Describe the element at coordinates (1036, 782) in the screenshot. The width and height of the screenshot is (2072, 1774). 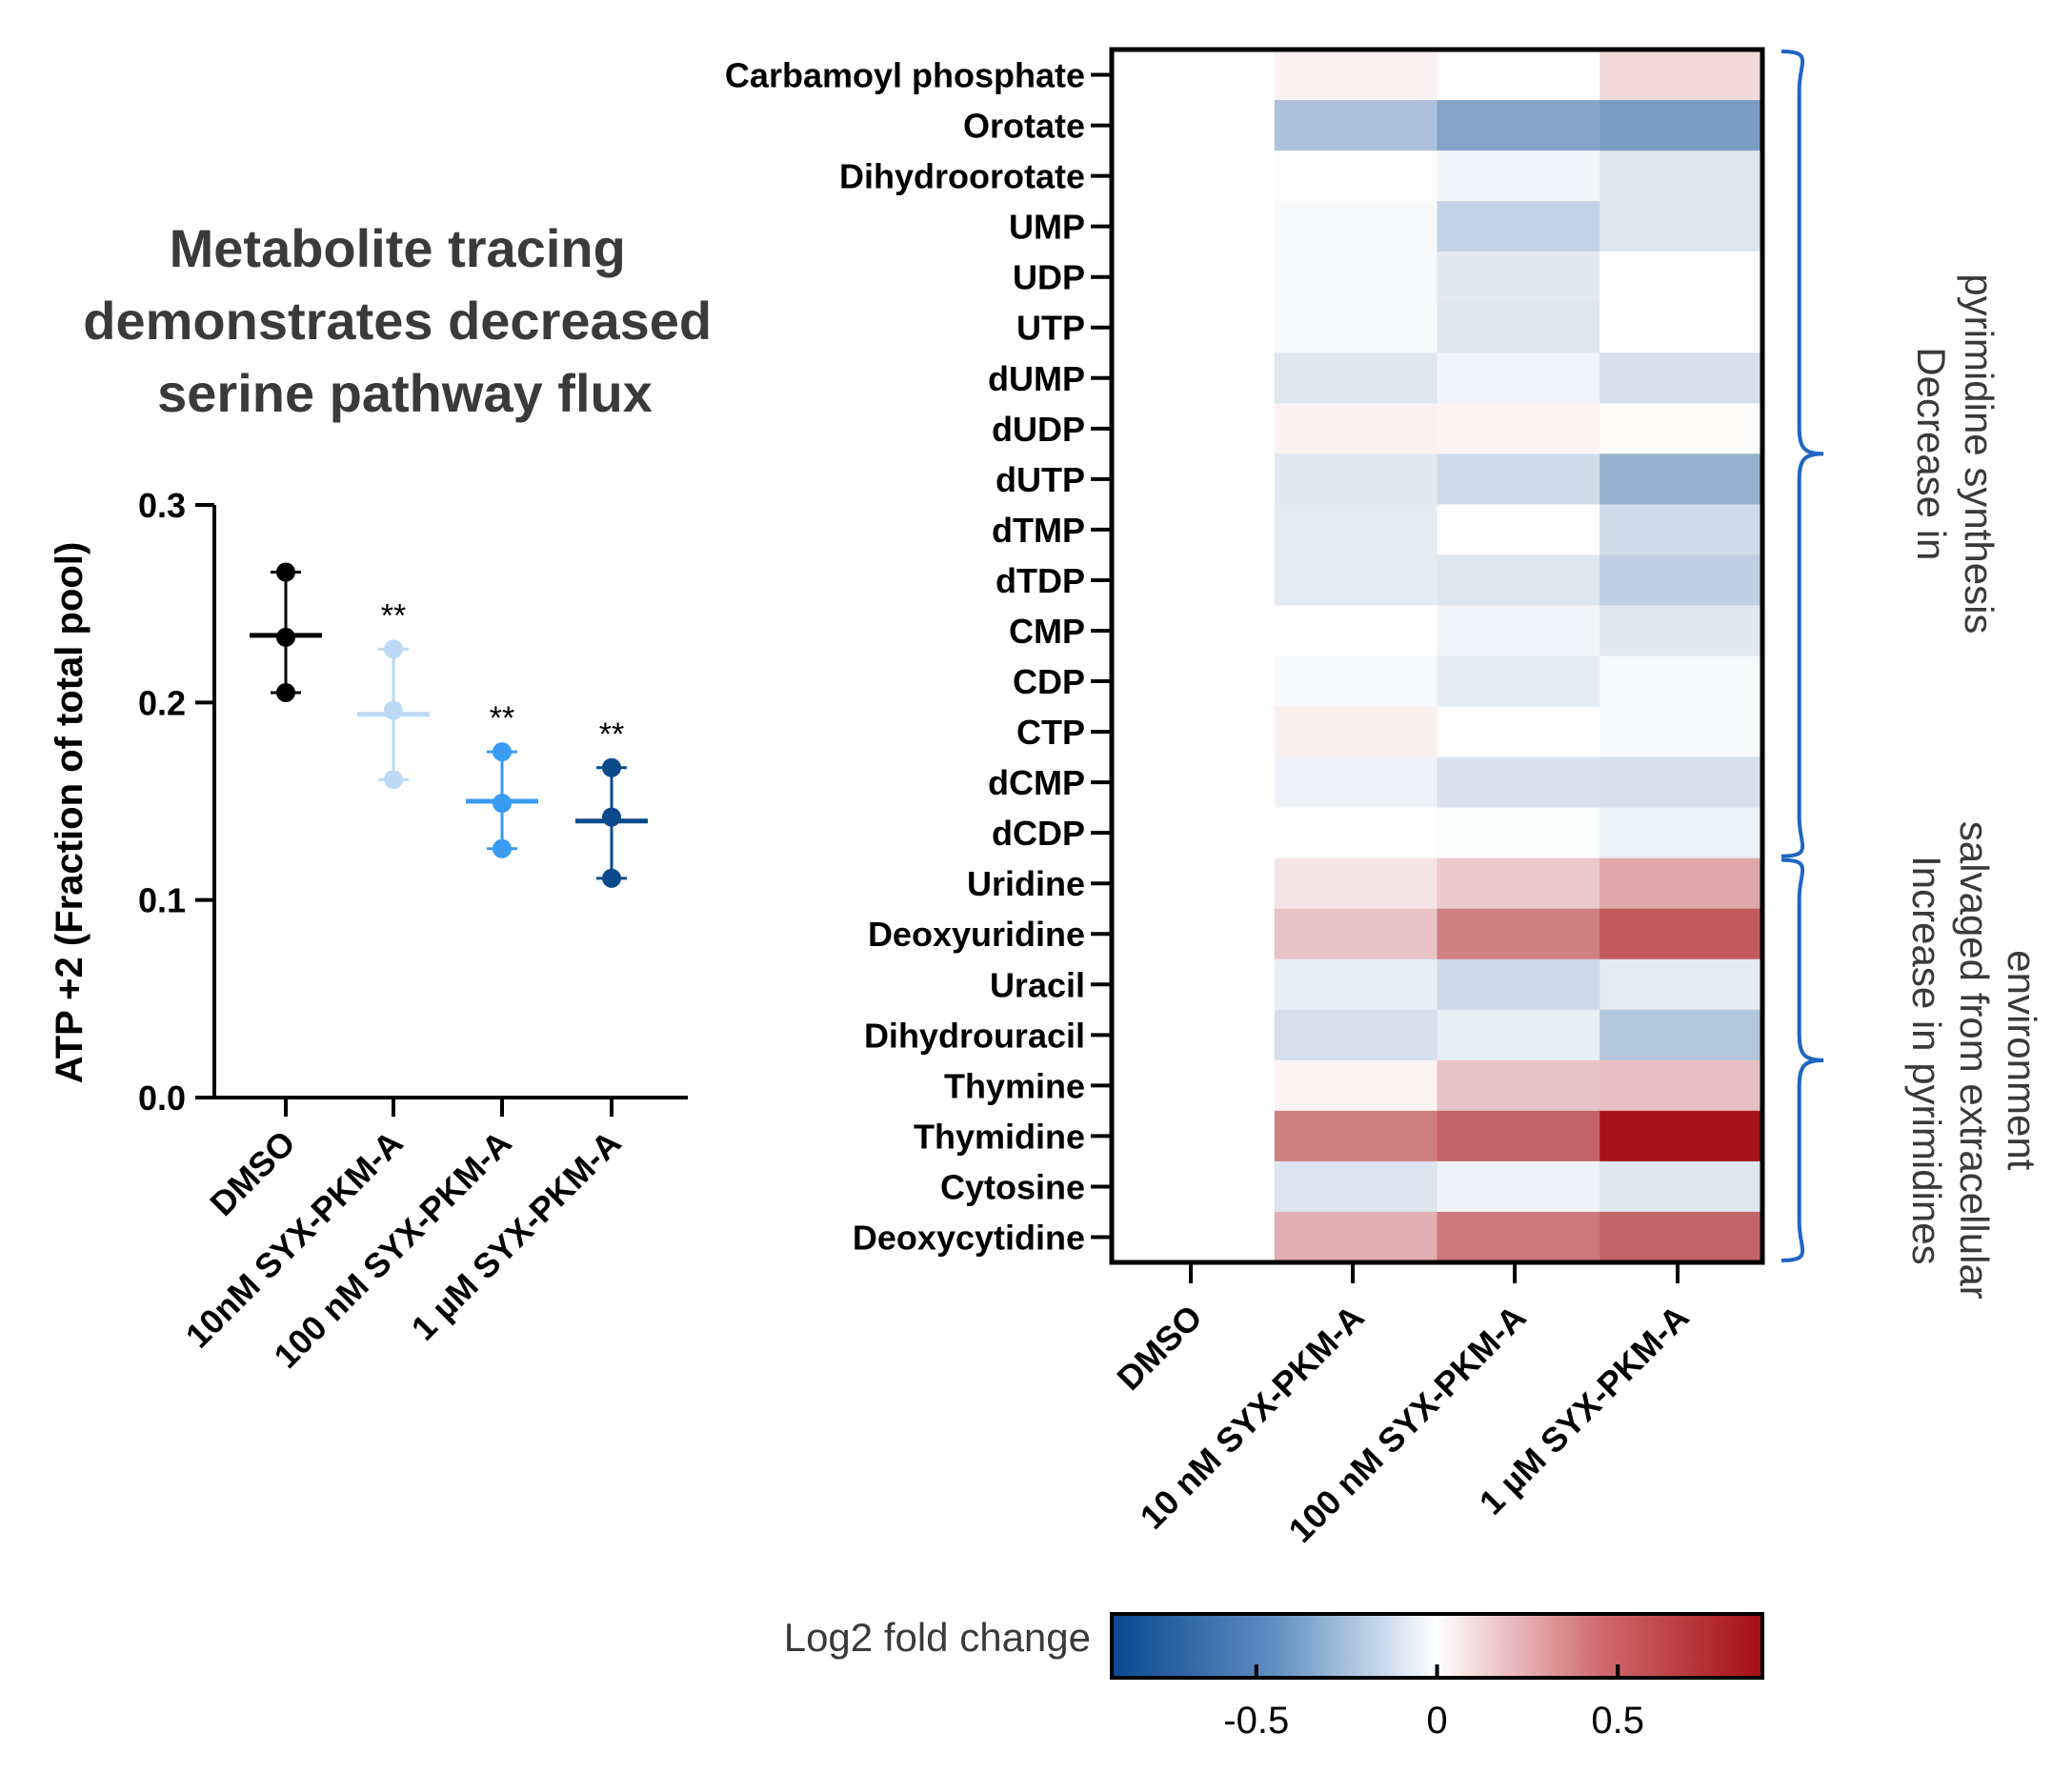
I see `heatmap-row-label: dCMP` at that location.